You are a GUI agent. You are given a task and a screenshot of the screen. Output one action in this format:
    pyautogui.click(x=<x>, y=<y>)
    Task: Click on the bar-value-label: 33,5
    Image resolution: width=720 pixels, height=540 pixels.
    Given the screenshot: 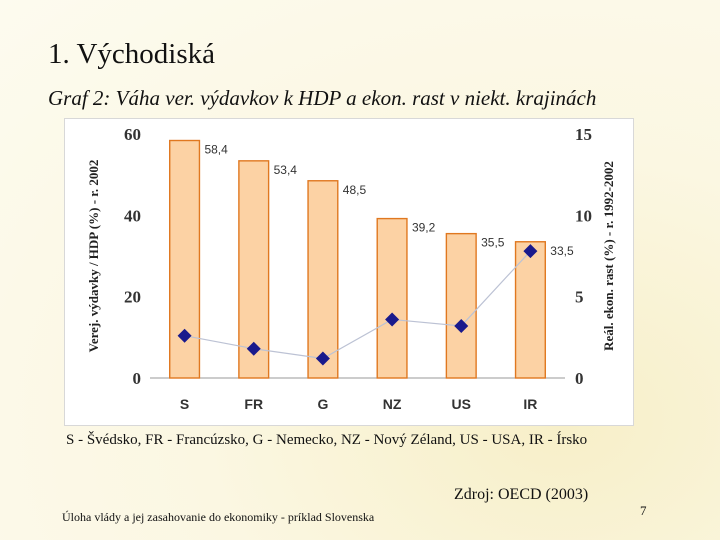 What is the action you would take?
    pyautogui.click(x=562, y=251)
    